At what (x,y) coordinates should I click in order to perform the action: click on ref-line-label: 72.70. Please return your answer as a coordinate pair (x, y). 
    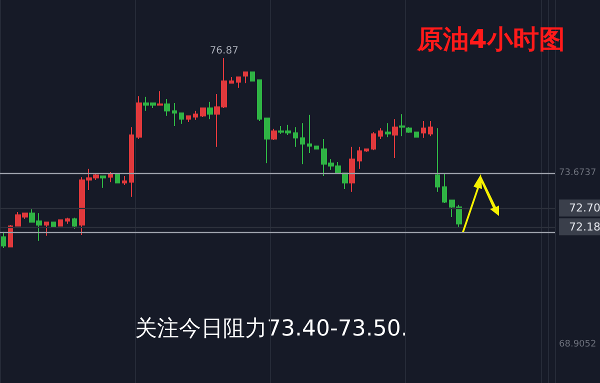
    Looking at the image, I should click on (584, 208).